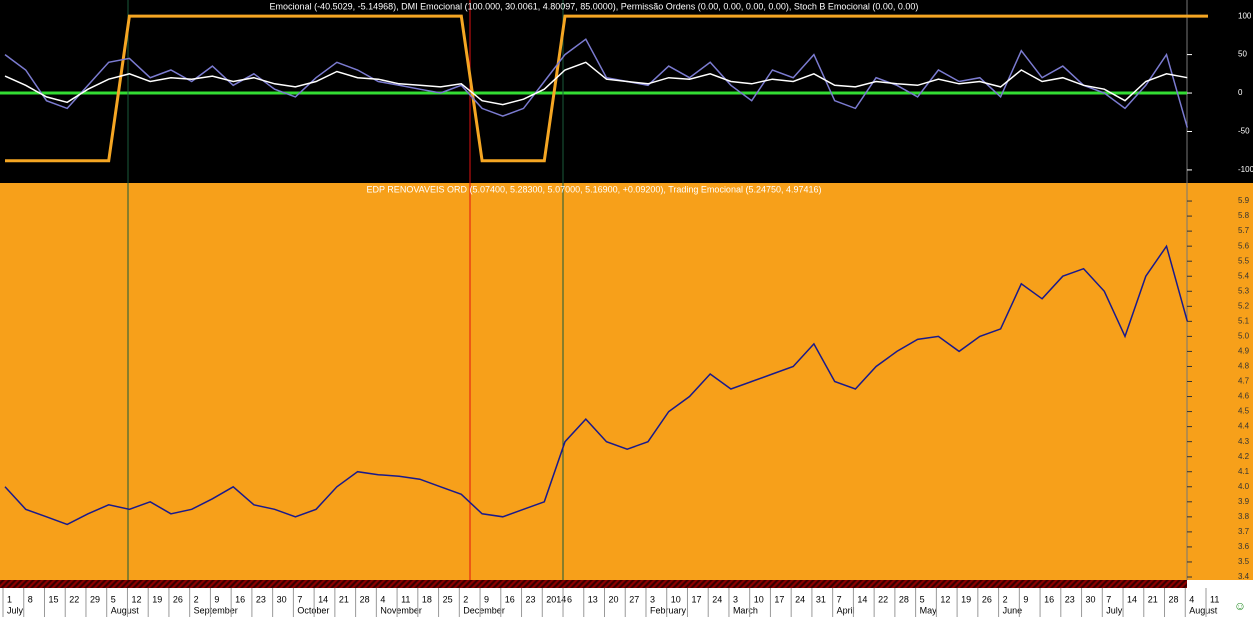 This screenshot has width=1253, height=617. Describe the element at coordinates (1244, 200) in the screenshot. I see `y-tick-label: 5.9` at that location.